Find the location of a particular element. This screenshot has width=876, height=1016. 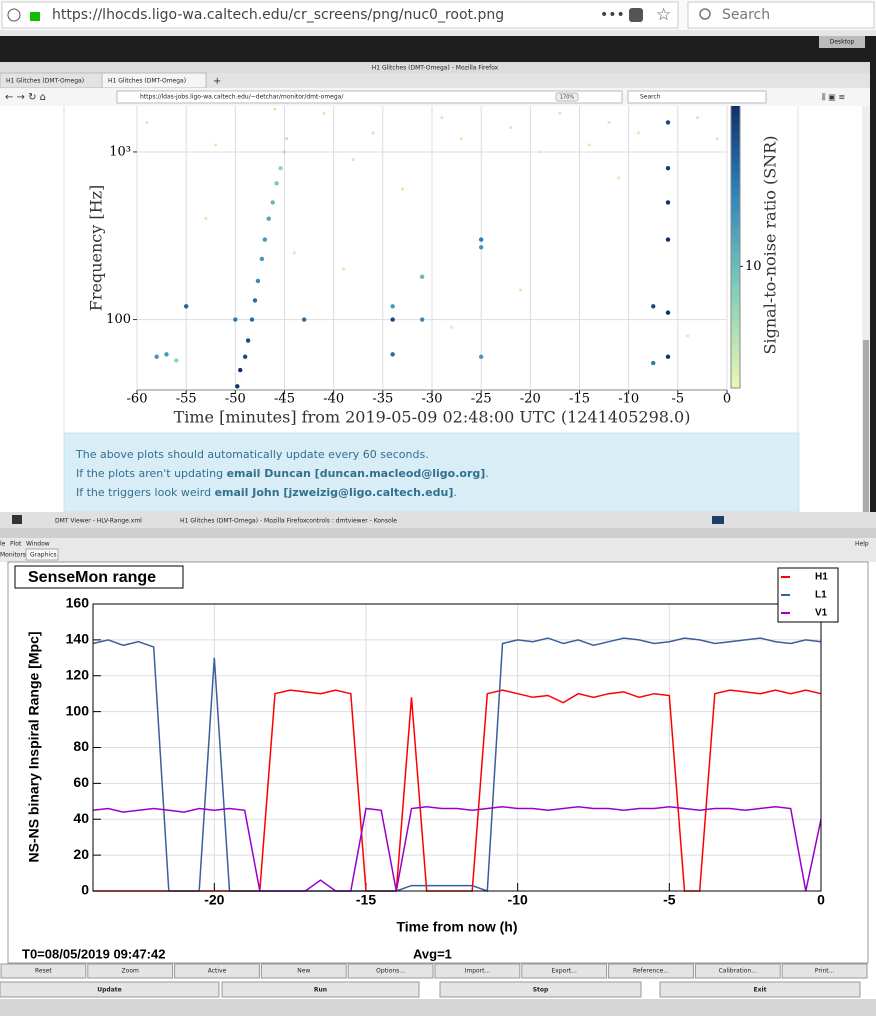

y-tick-label: 160 is located at coordinates (78, 603).